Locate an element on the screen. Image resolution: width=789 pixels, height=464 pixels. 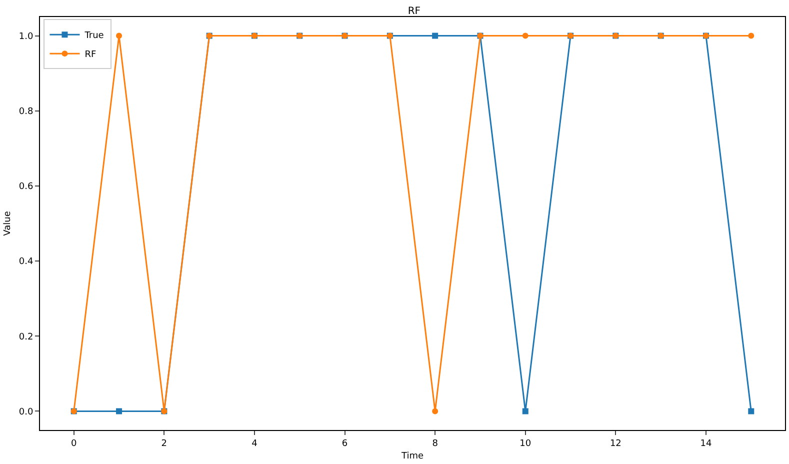
x-tick-label: 8 is located at coordinates (435, 443).